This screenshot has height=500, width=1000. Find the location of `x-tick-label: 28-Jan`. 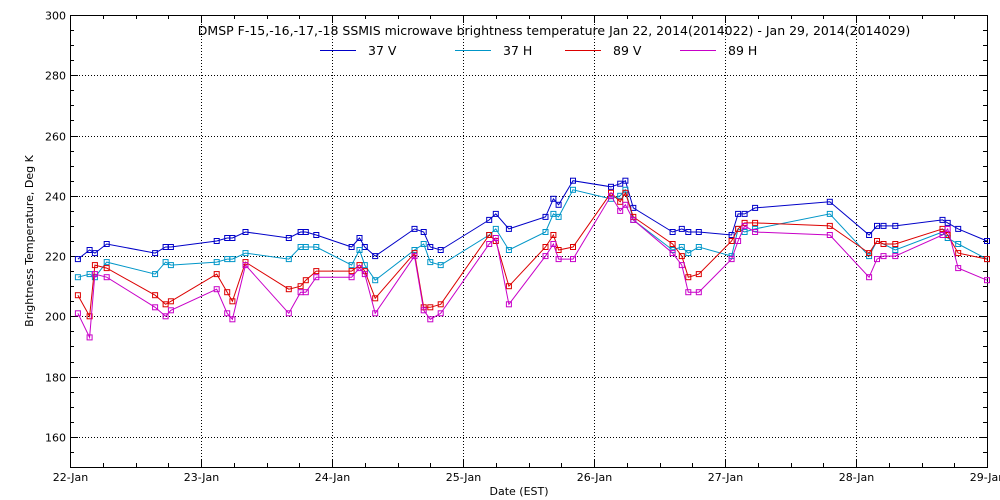

x-tick-label: 28-Jan is located at coordinates (857, 477).